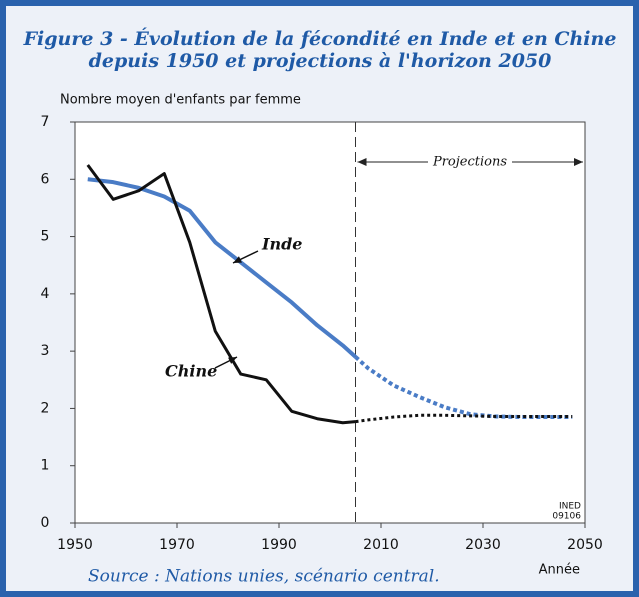 This screenshot has width=639, height=597. Describe the element at coordinates (222, 268) in the screenshot. I see `line-series` at that location.